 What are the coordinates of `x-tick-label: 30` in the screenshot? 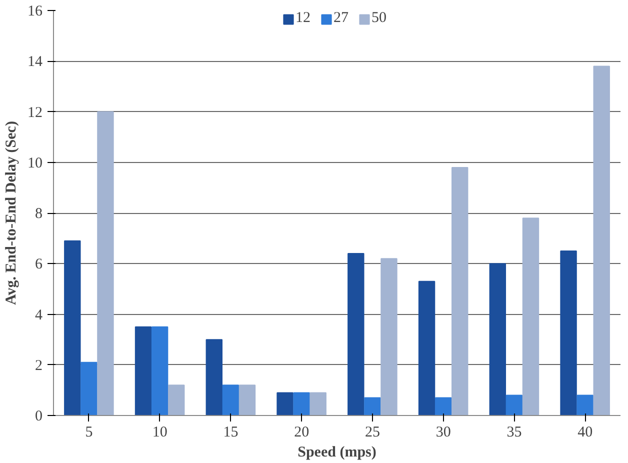 It's located at (443, 432).